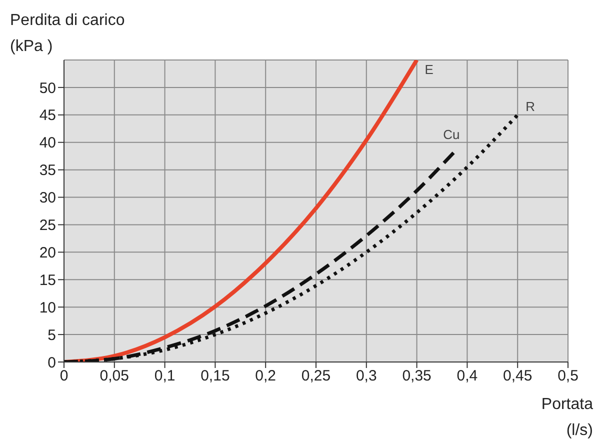 This screenshot has height=448, width=601. What do you see at coordinates (114, 376) in the screenshot?
I see `x-tick-label: 0,05` at bounding box center [114, 376].